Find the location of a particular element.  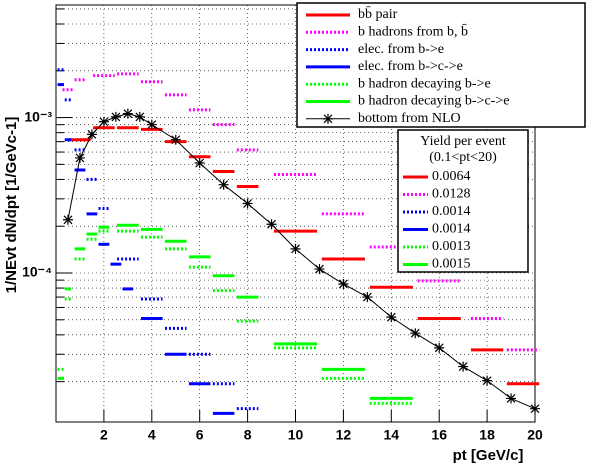

yield-value: 0.0128 is located at coordinates (451, 194).